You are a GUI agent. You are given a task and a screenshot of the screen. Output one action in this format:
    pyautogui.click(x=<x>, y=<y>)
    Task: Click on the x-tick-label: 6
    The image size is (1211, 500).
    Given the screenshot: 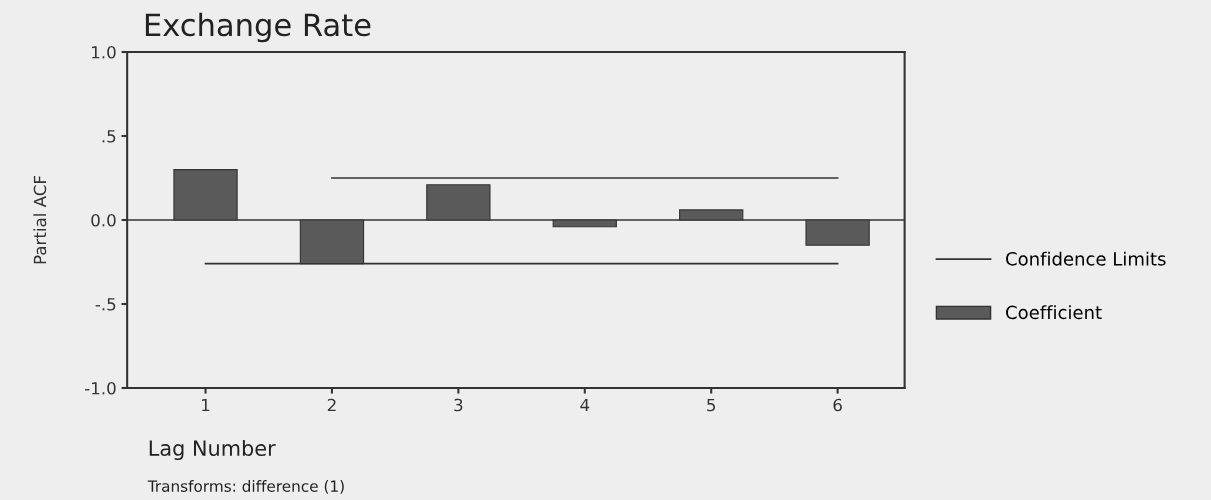 What is the action you would take?
    pyautogui.click(x=837, y=405)
    